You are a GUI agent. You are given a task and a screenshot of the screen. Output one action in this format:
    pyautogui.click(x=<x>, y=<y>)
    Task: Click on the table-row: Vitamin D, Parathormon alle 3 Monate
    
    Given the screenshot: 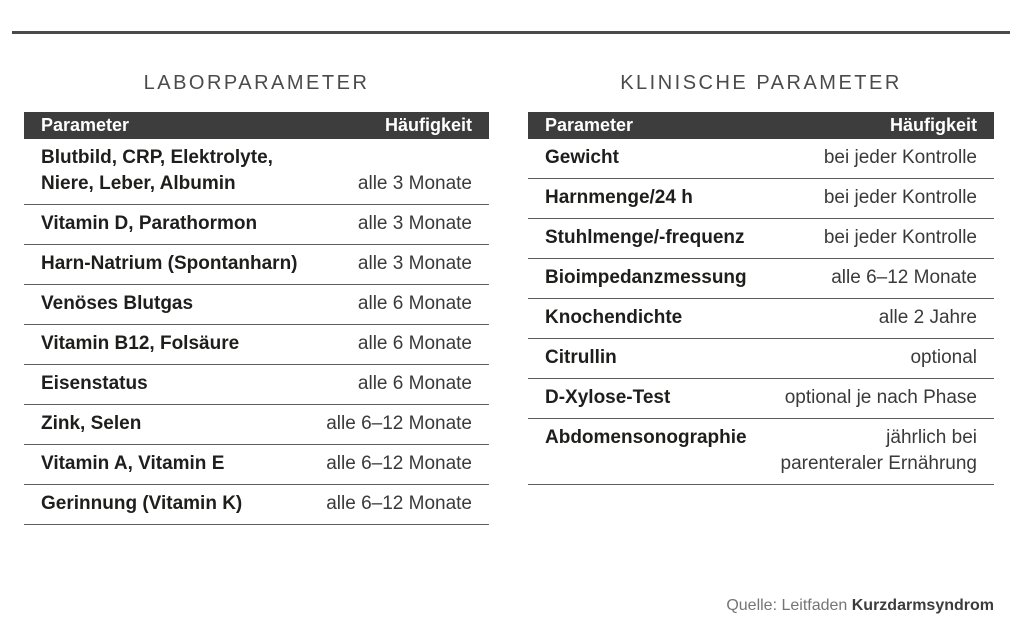 What is the action you would take?
    pyautogui.click(x=256, y=225)
    